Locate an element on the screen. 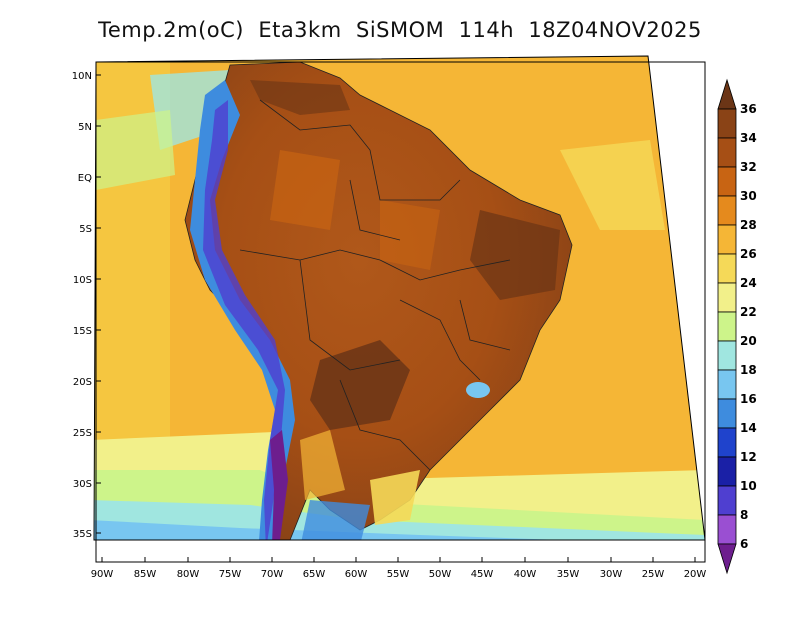  colorbar-label: 36 is located at coordinates (748, 109).